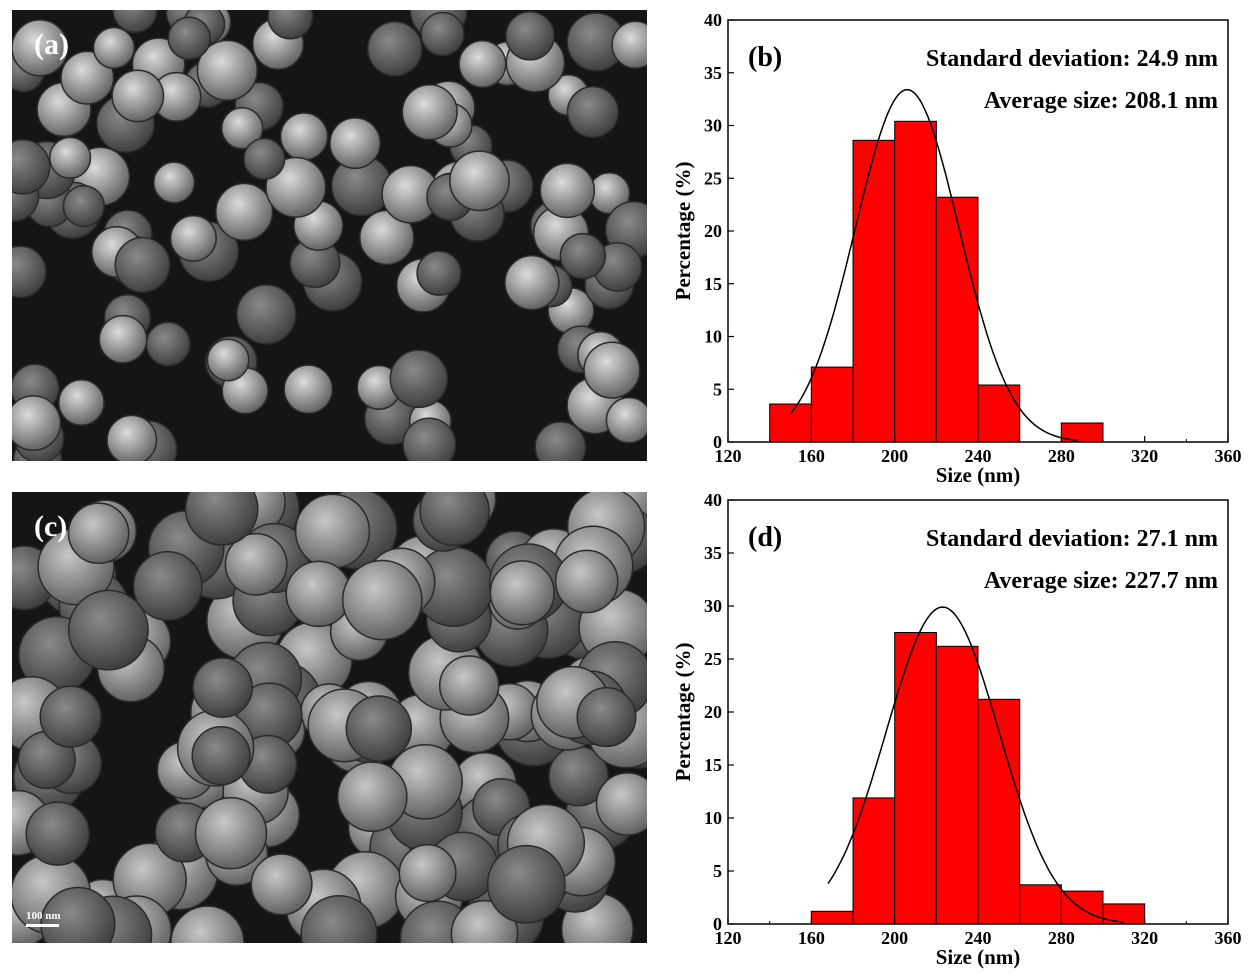  What do you see at coordinates (1101, 581) in the screenshot?
I see `annotation: Average size: 227.7 nm` at bounding box center [1101, 581].